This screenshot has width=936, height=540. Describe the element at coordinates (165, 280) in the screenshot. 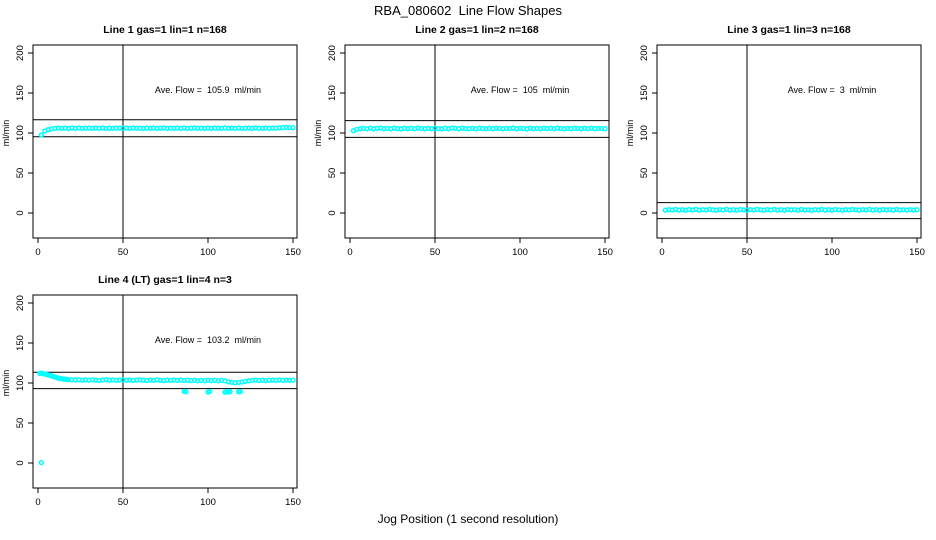

I see `subplot-title-line-4: Line 4 (LT) gas=1 lin=4 n=3` at that location.